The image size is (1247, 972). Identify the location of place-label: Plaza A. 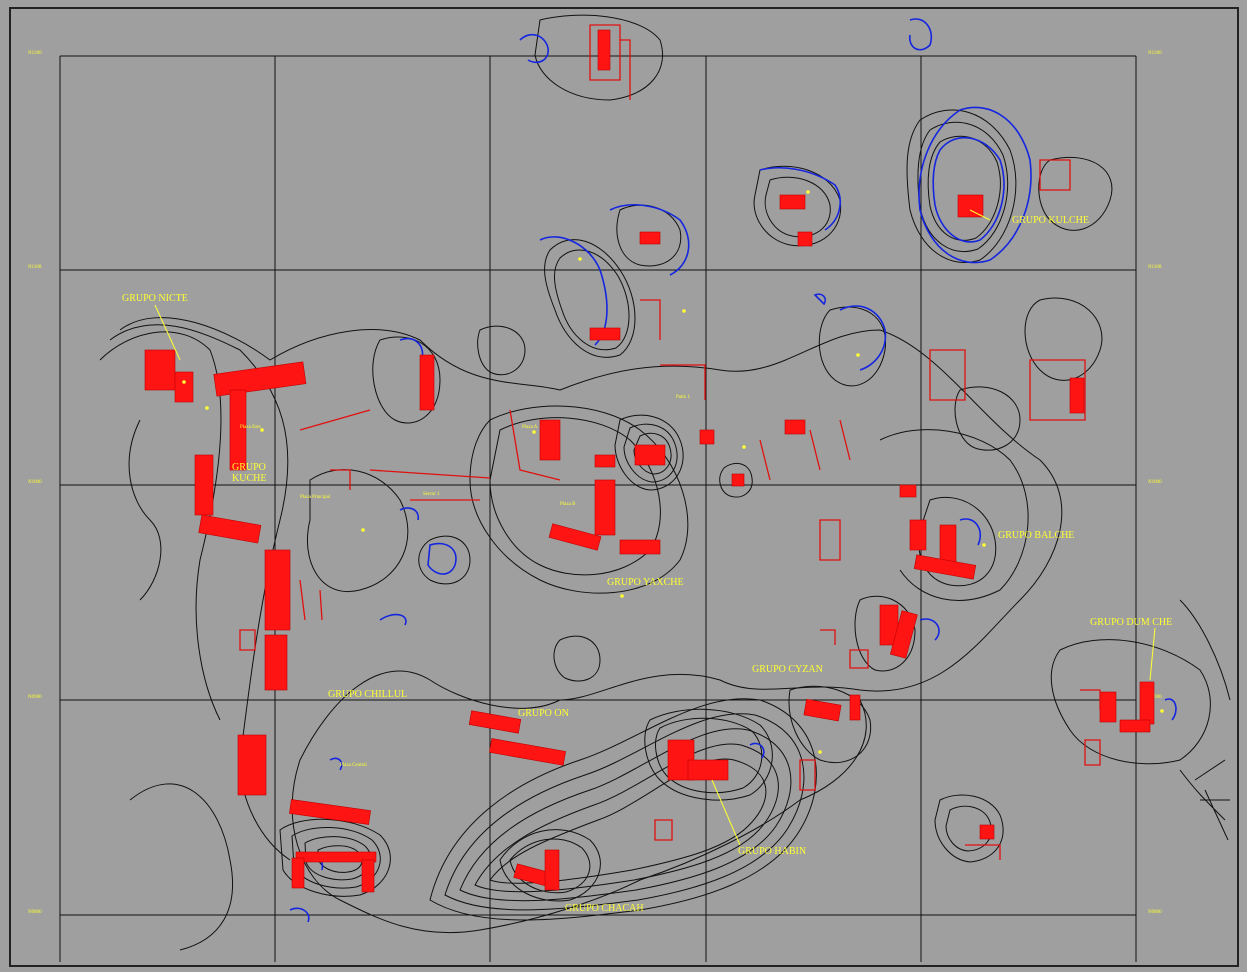
(530, 427).